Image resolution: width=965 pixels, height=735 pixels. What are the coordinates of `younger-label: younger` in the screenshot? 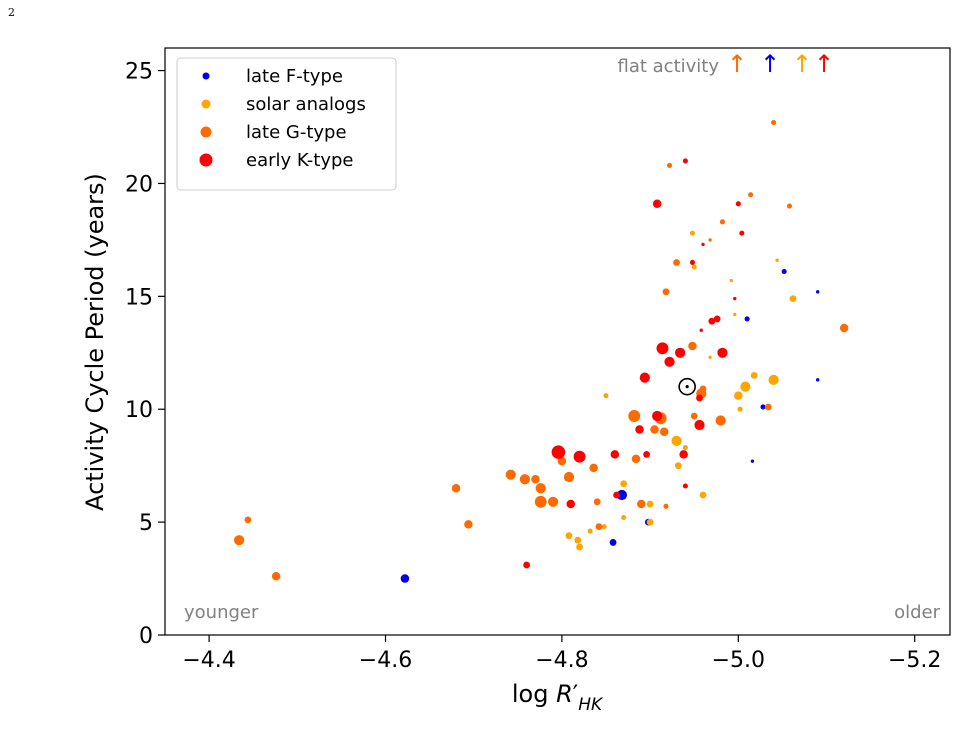 It's located at (221, 612).